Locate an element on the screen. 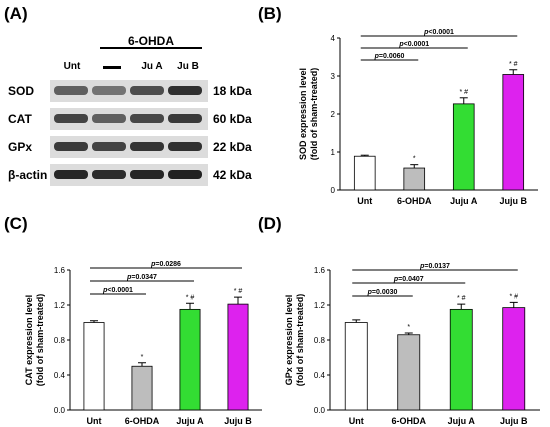 This screenshot has height=427, width=550. blot-protein-label: SOD is located at coordinates (21, 91).